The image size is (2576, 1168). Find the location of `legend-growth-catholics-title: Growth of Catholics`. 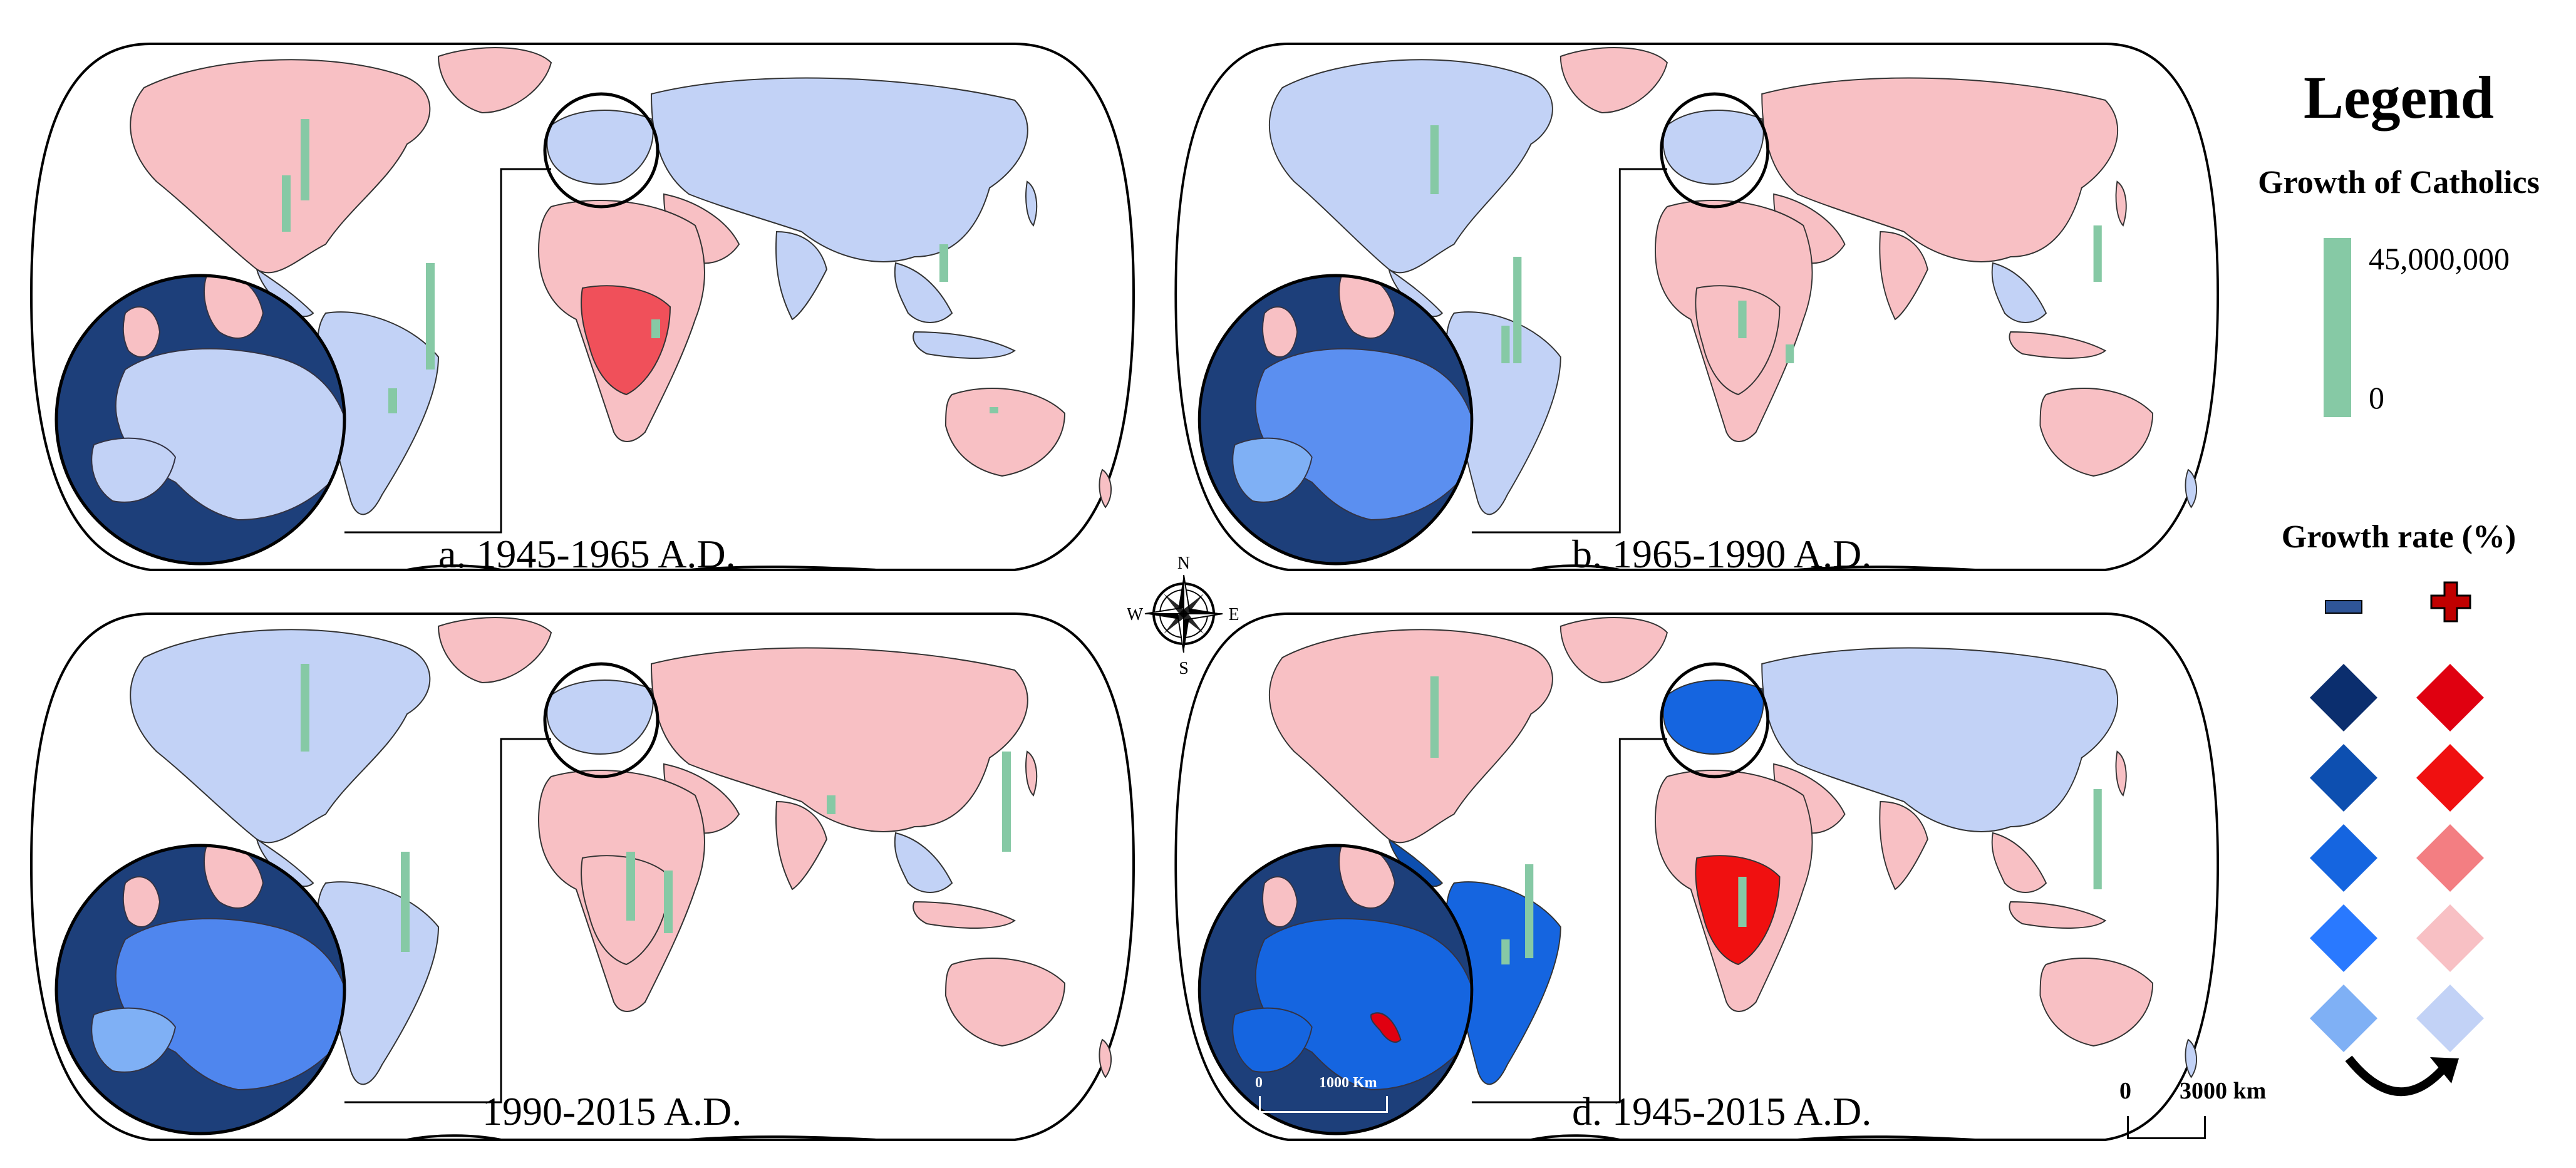

legend-growth-catholics-title: Growth of Catholics is located at coordinates (2399, 182).